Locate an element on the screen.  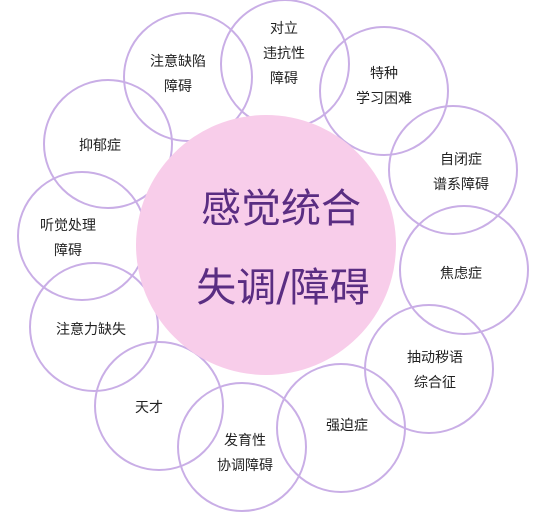
outer-circle-ocd is located at coordinates (341, 428).